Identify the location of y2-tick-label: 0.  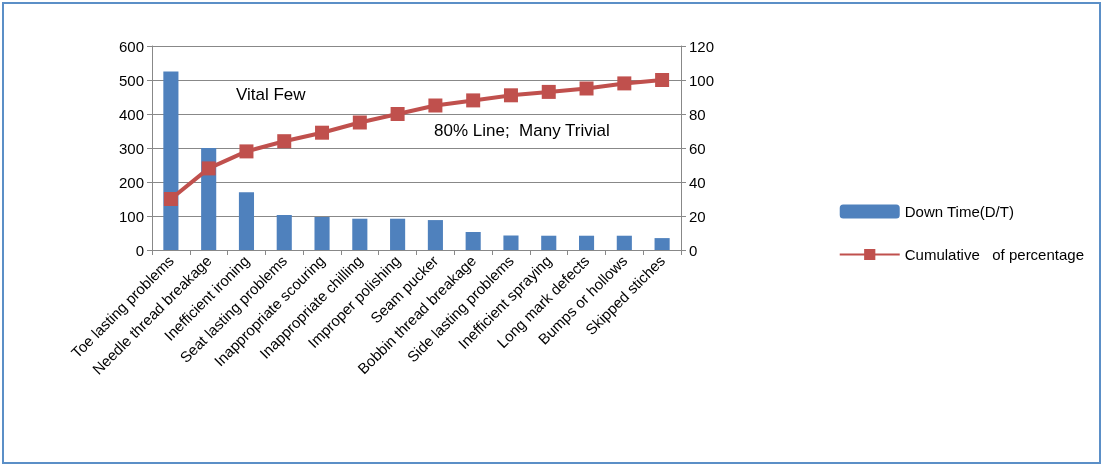
(693, 250).